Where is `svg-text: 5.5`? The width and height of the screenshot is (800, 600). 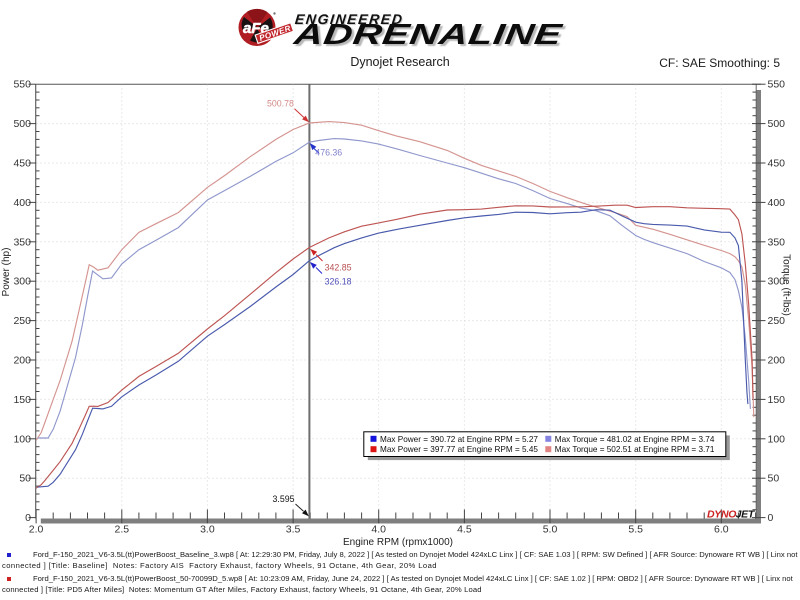 svg-text: 5.5 is located at coordinates (635, 530).